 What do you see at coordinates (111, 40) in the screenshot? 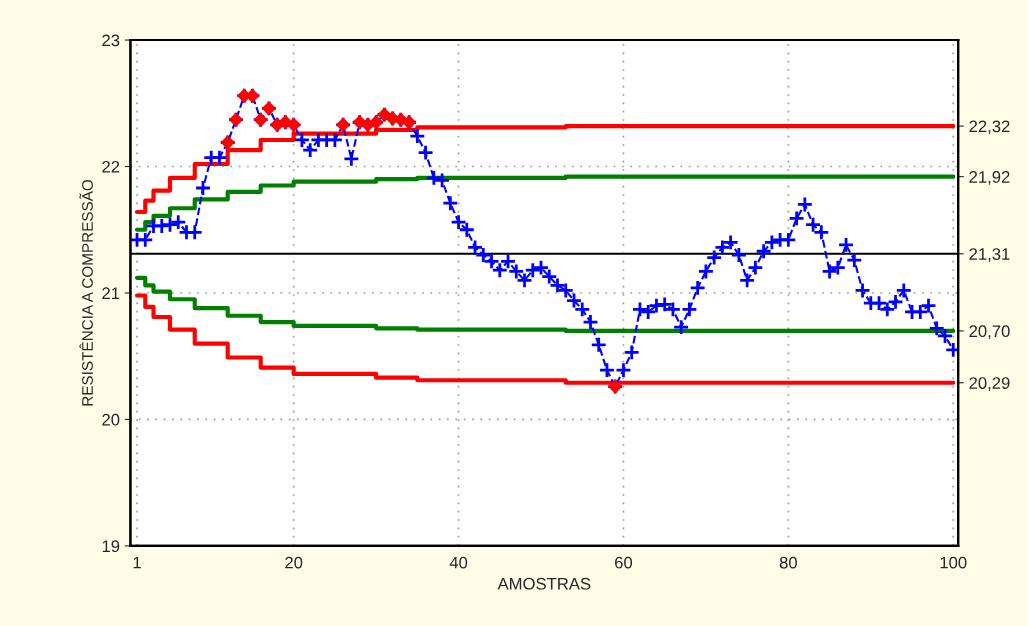
I see `y-tick-label: 23` at bounding box center [111, 40].